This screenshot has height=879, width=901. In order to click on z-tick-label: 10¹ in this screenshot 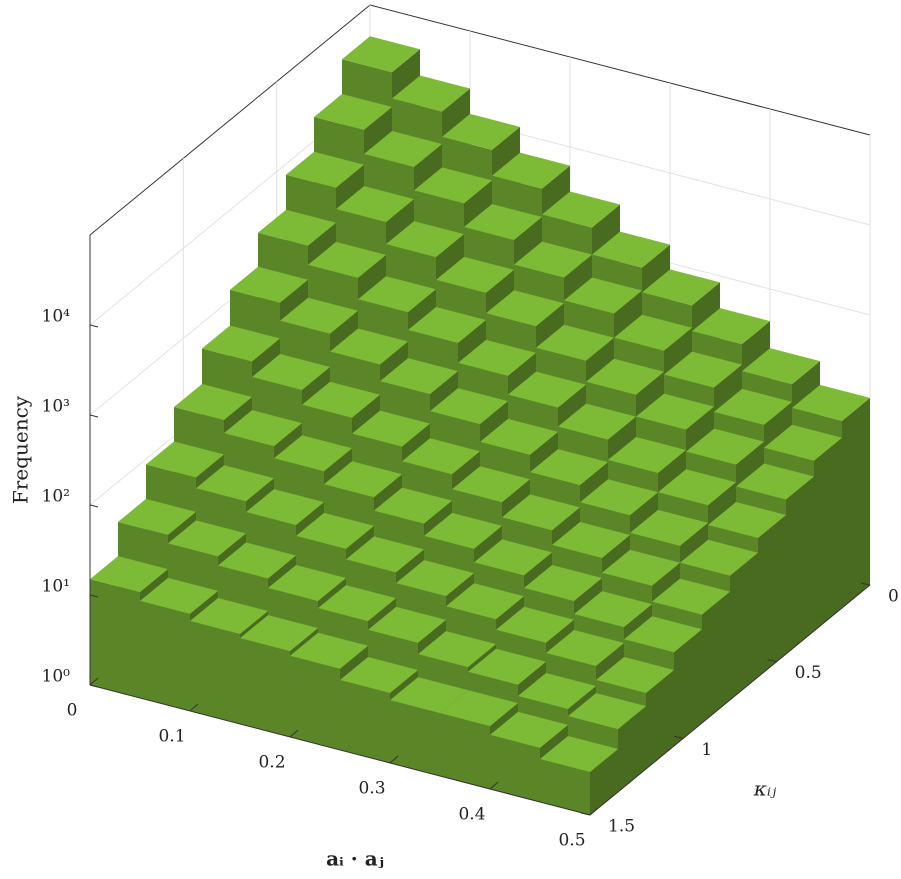, I will do `click(56, 587)`.